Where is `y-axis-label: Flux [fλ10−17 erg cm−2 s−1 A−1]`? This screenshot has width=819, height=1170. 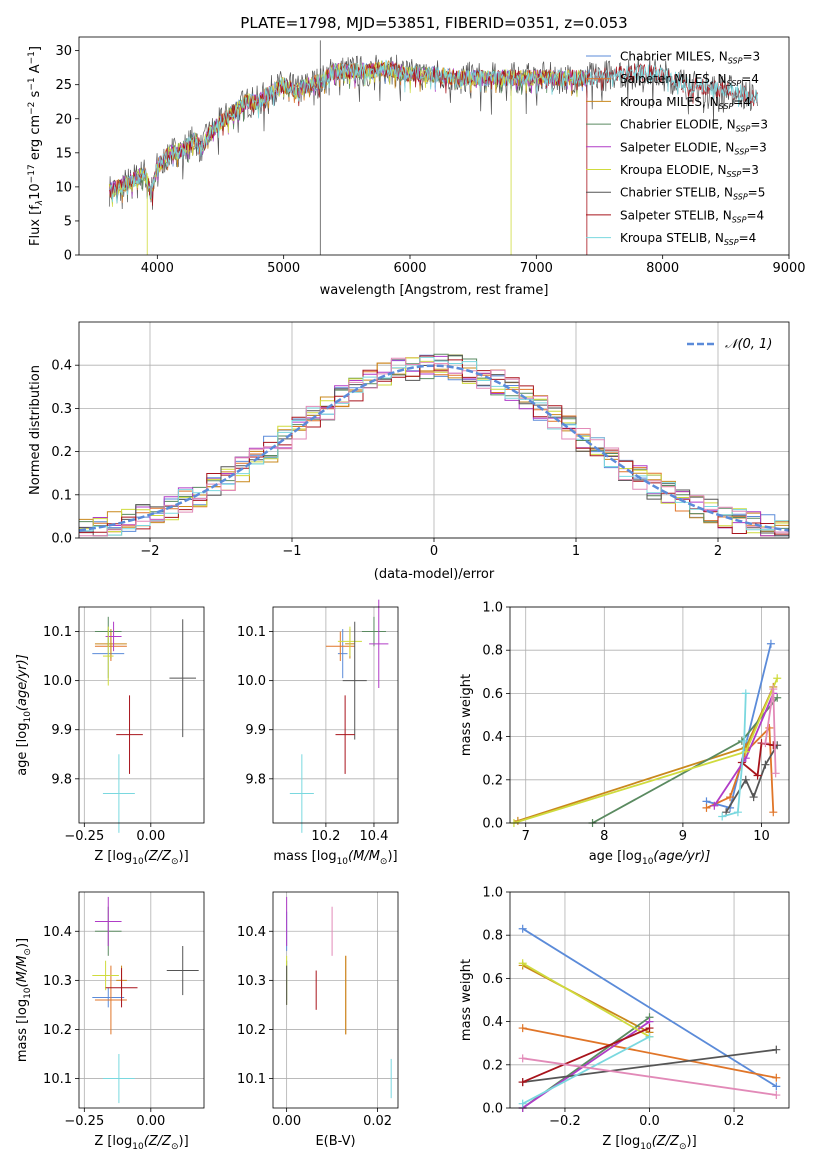
y-axis-label: Flux [fλ10−17 erg cm−2 s−1 A−1] is located at coordinates (36, 146).